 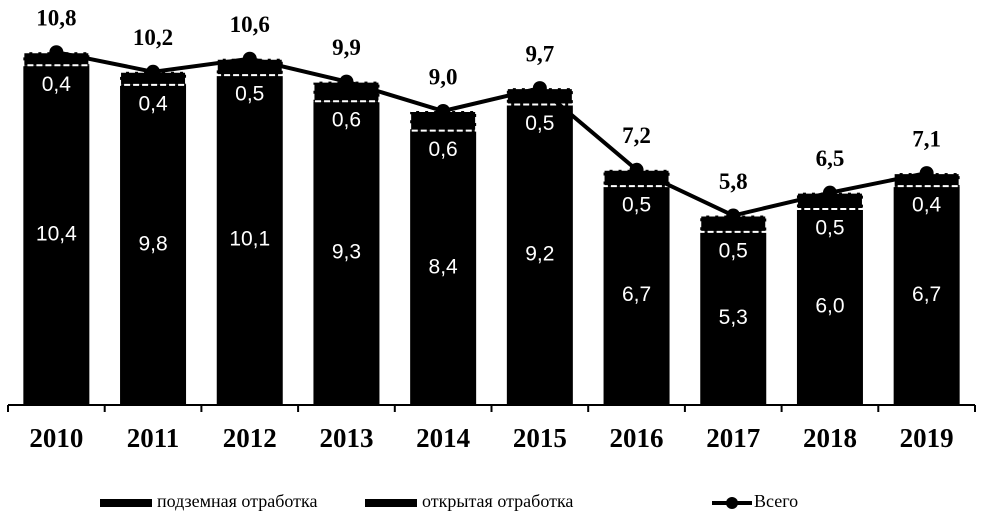 I want to click on x-tick-label: 2011, so click(x=153, y=438).